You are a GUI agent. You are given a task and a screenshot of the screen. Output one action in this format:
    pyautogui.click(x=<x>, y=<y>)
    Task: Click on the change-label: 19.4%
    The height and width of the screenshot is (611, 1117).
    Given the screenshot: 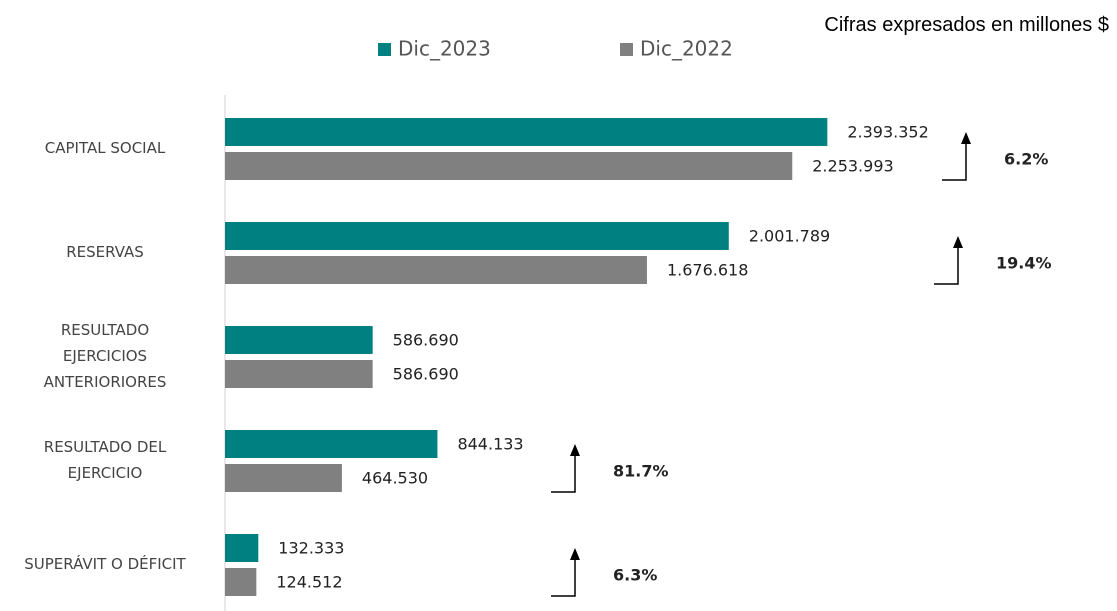 What is the action you would take?
    pyautogui.click(x=1024, y=263)
    